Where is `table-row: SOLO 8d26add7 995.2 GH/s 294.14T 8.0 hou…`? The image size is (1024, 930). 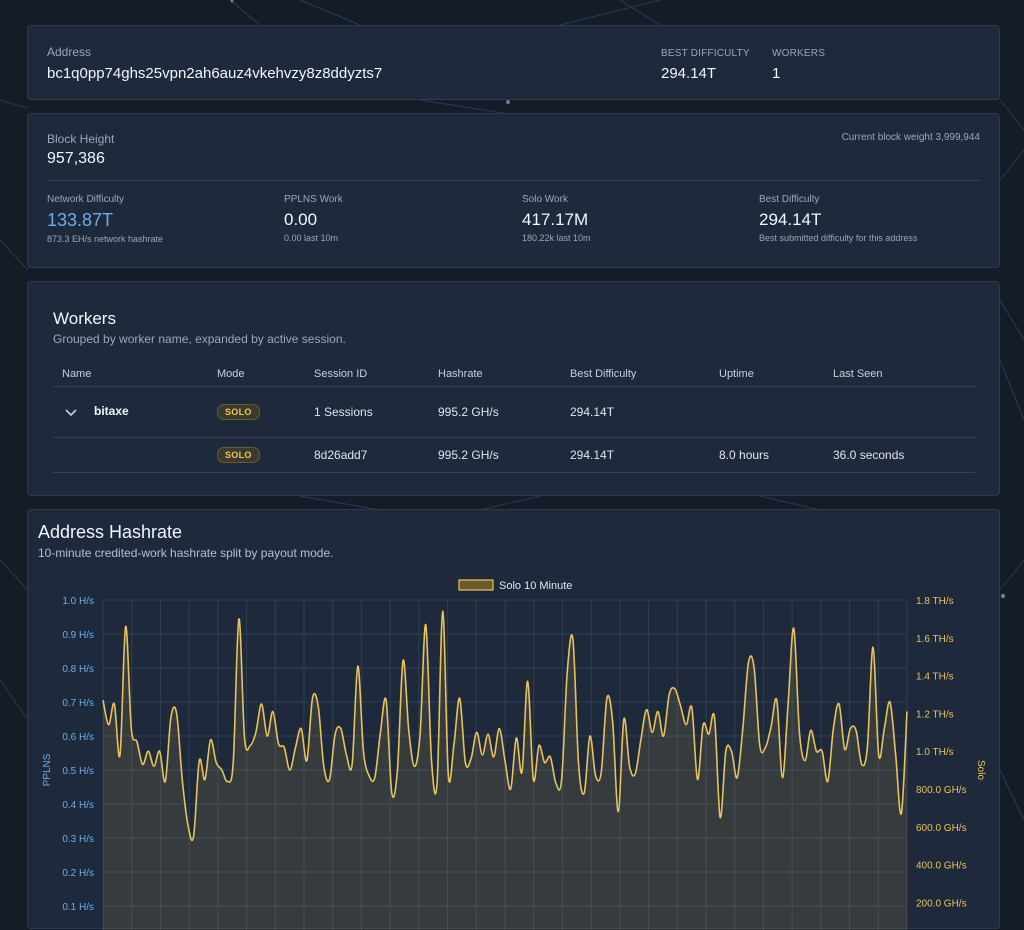
table-row: SOLO 8d26add7 995.2 GH/s 294.14T 8.0 hou… is located at coordinates (514, 455).